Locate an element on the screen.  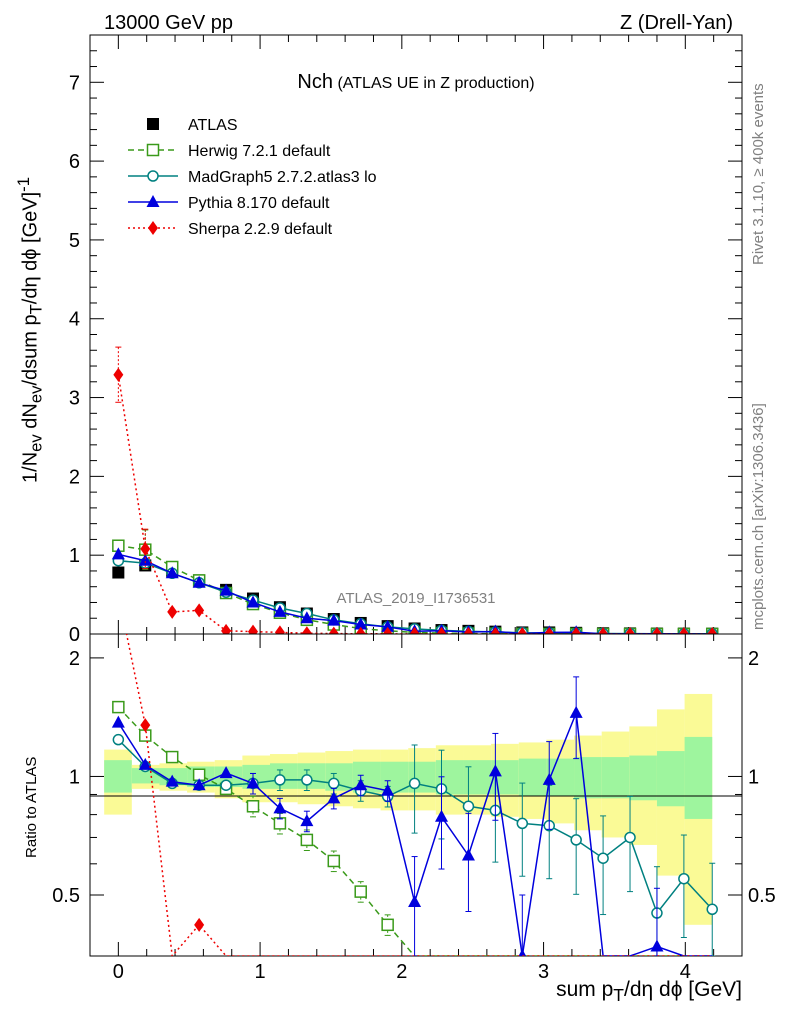
legend-label-madgraph5: MadGraph5 2.7.2.atlas3 lo is located at coordinates (282, 177).